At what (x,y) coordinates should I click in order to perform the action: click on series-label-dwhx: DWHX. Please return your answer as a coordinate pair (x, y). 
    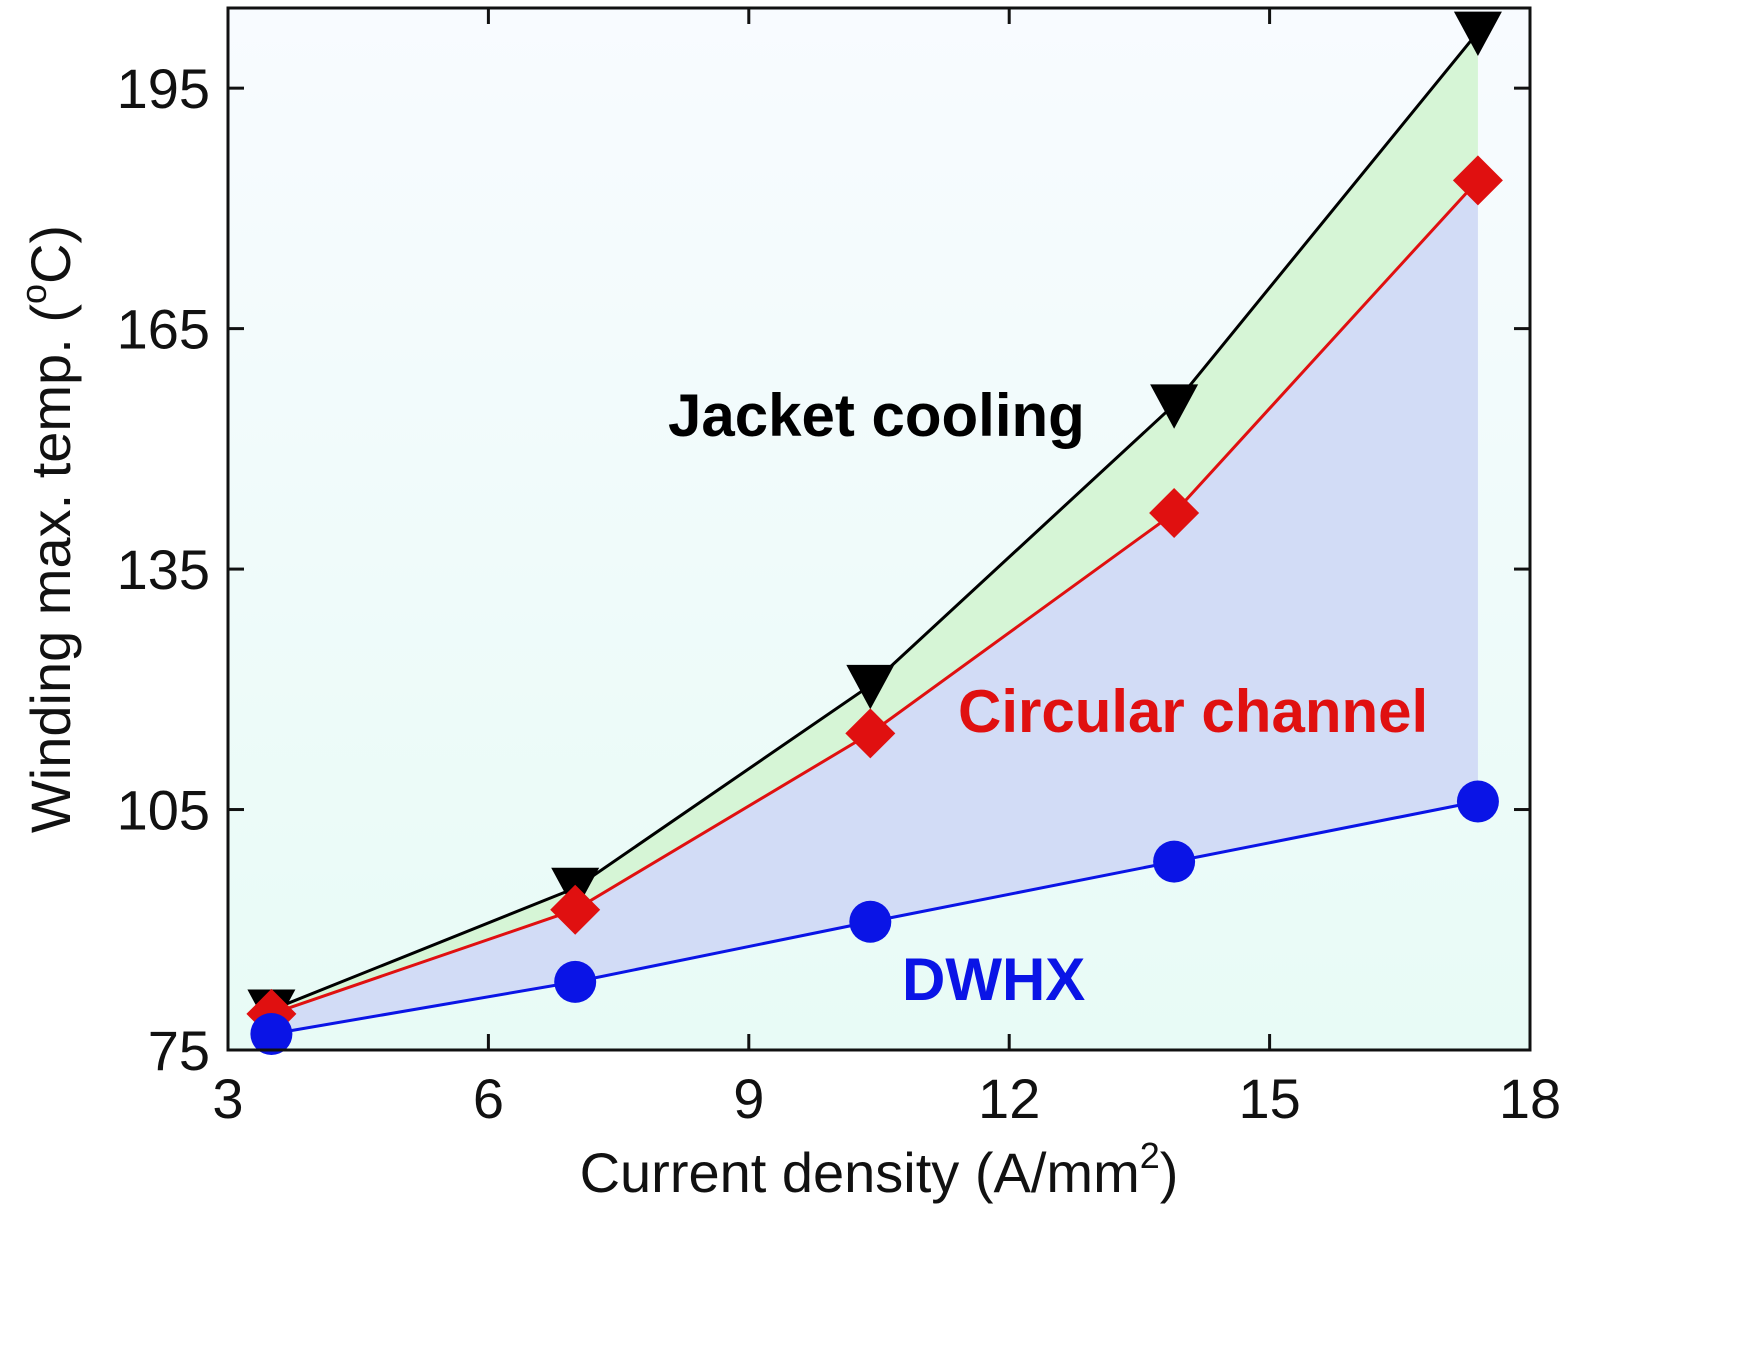
    Looking at the image, I should click on (993, 979).